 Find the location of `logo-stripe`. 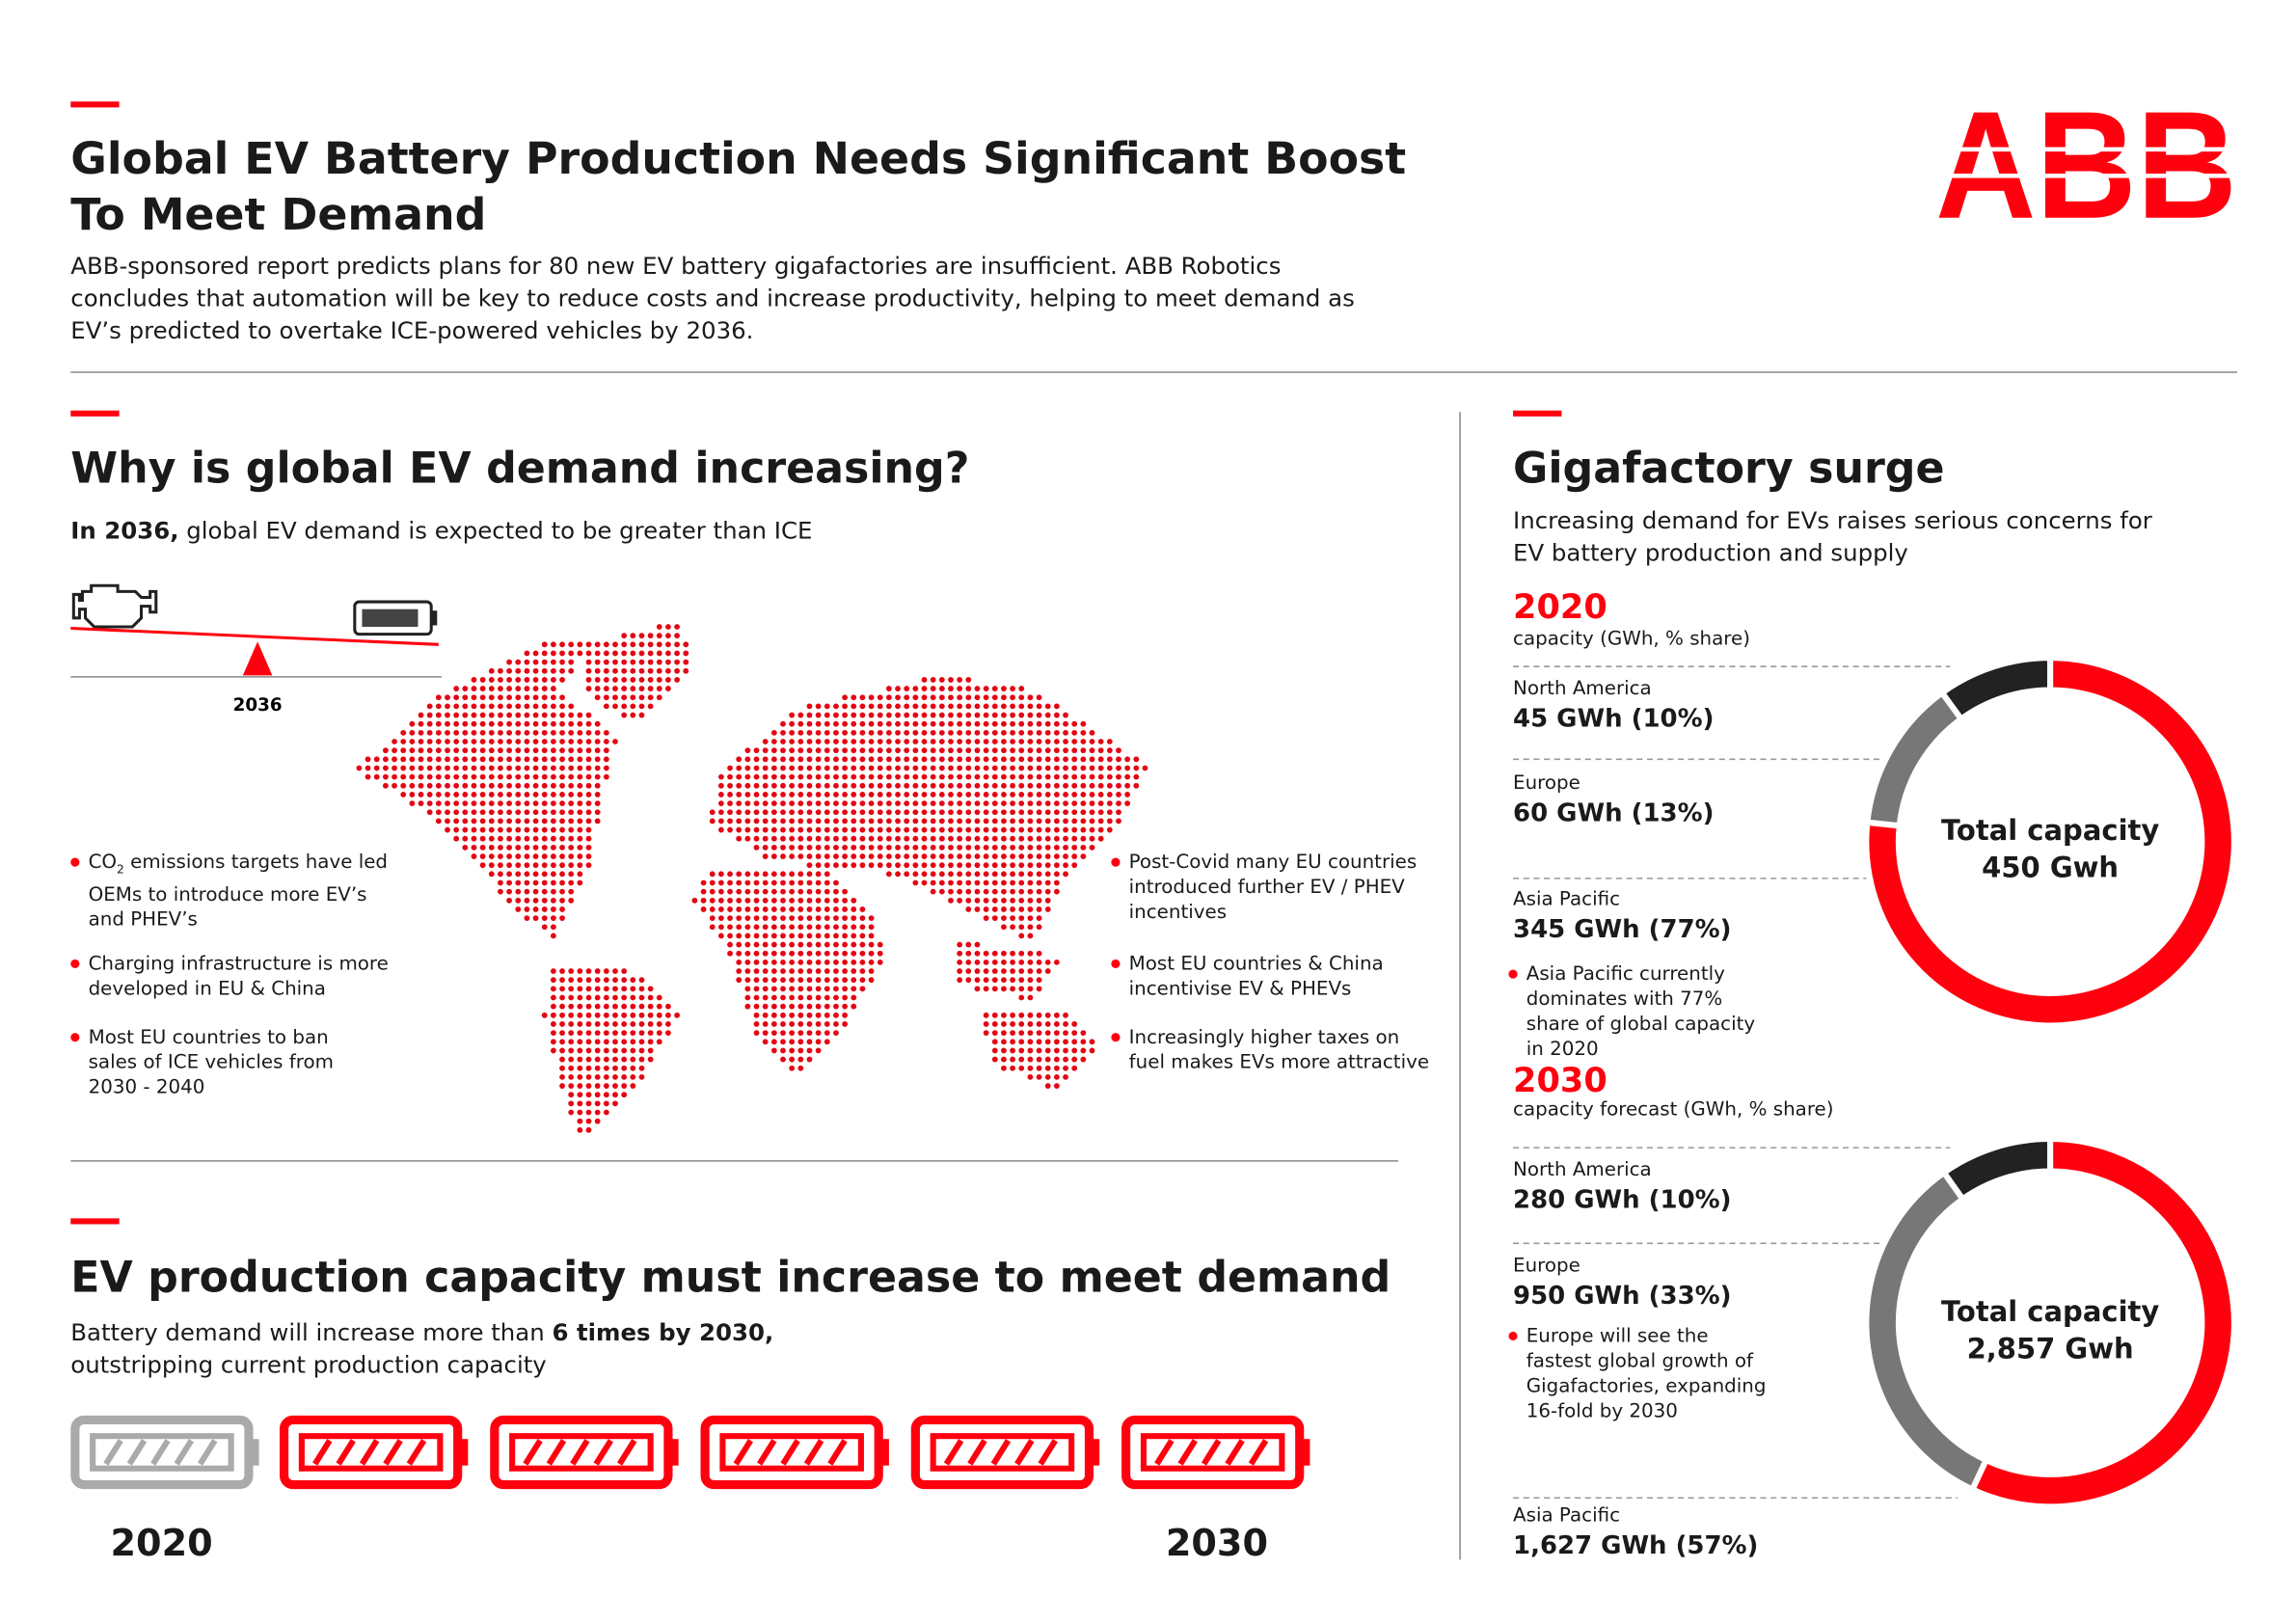

logo-stripe is located at coordinates (2086, 149).